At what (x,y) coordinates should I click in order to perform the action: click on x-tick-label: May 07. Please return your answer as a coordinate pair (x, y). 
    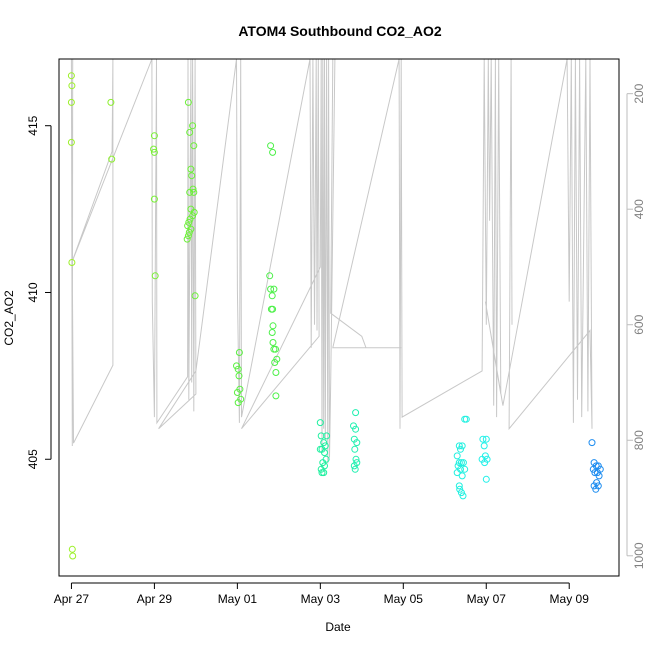
    Looking at the image, I should click on (487, 599).